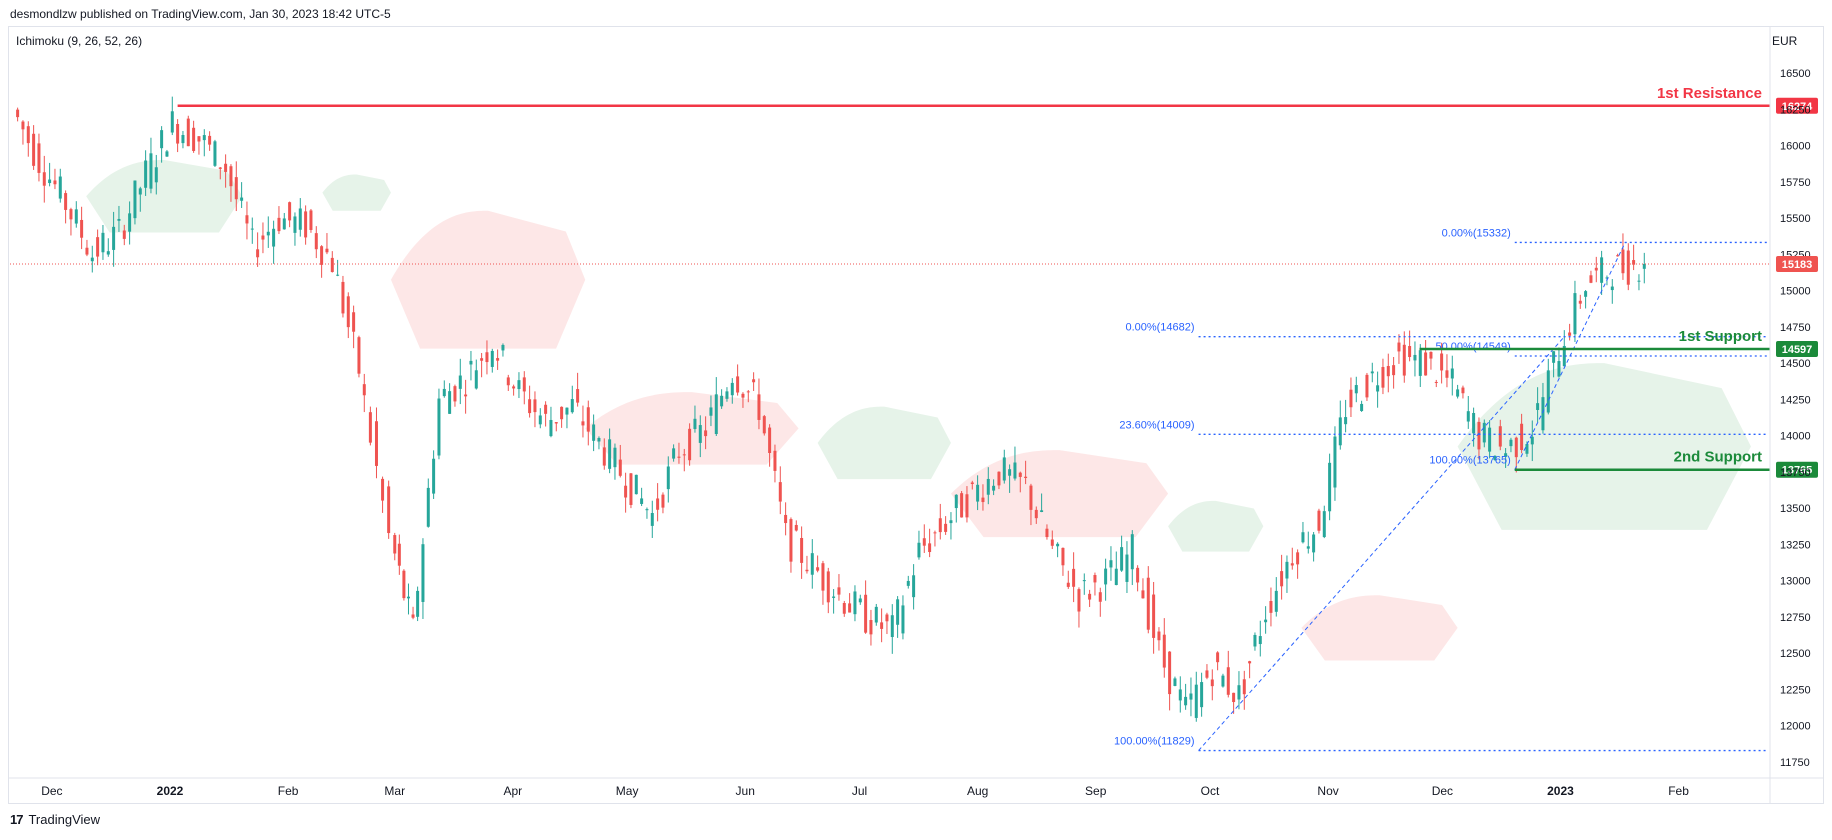 The height and width of the screenshot is (840, 1832). Describe the element at coordinates (1570, 356) in the screenshot. I see `fib-small-trend` at that location.